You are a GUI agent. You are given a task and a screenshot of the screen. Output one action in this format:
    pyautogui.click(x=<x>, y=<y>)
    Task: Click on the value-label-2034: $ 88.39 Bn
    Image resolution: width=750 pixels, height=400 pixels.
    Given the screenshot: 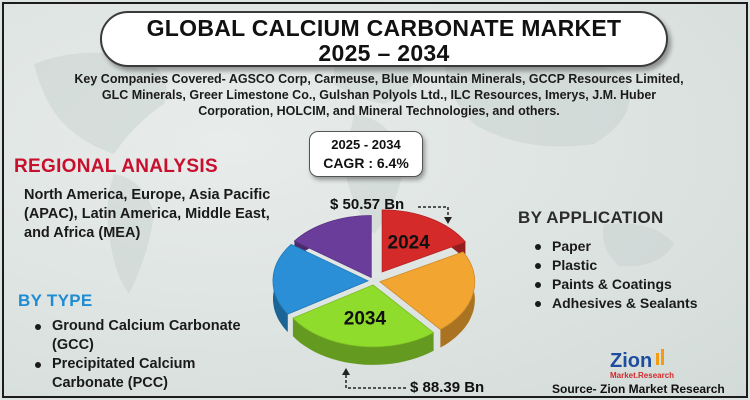 What is the action you would take?
    pyautogui.click(x=447, y=387)
    